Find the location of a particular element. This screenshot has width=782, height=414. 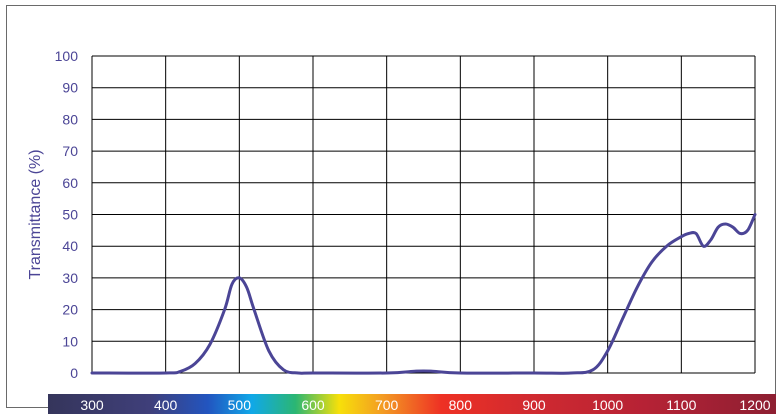

y-tick-label: 0 is located at coordinates (74, 373).